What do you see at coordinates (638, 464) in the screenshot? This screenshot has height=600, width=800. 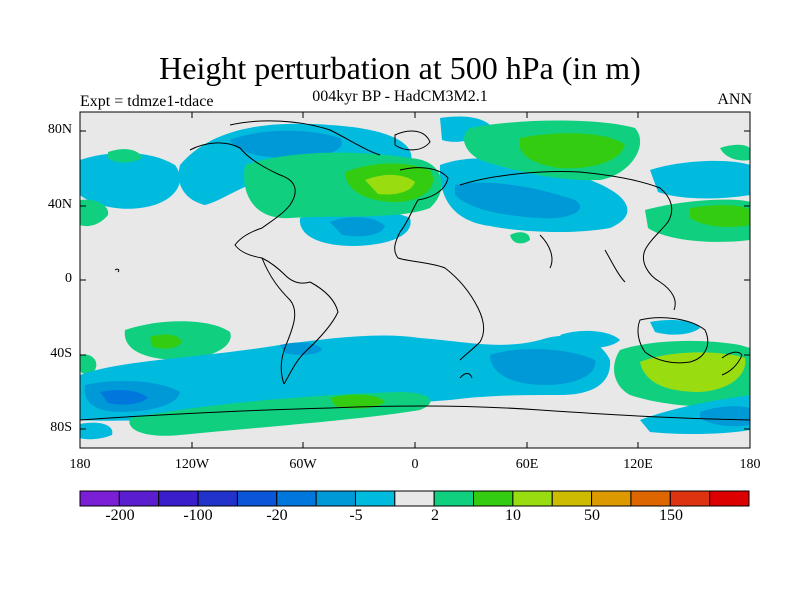 I see `x-tick-label: 120E` at bounding box center [638, 464].